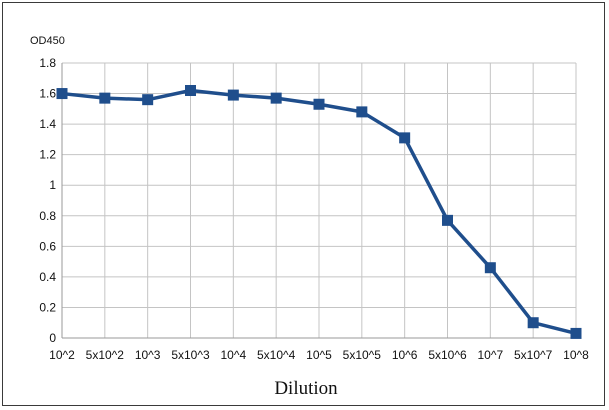 The image size is (609, 410). Describe the element at coordinates (47, 63) in the screenshot. I see `y-tick-label: 1.8` at that location.